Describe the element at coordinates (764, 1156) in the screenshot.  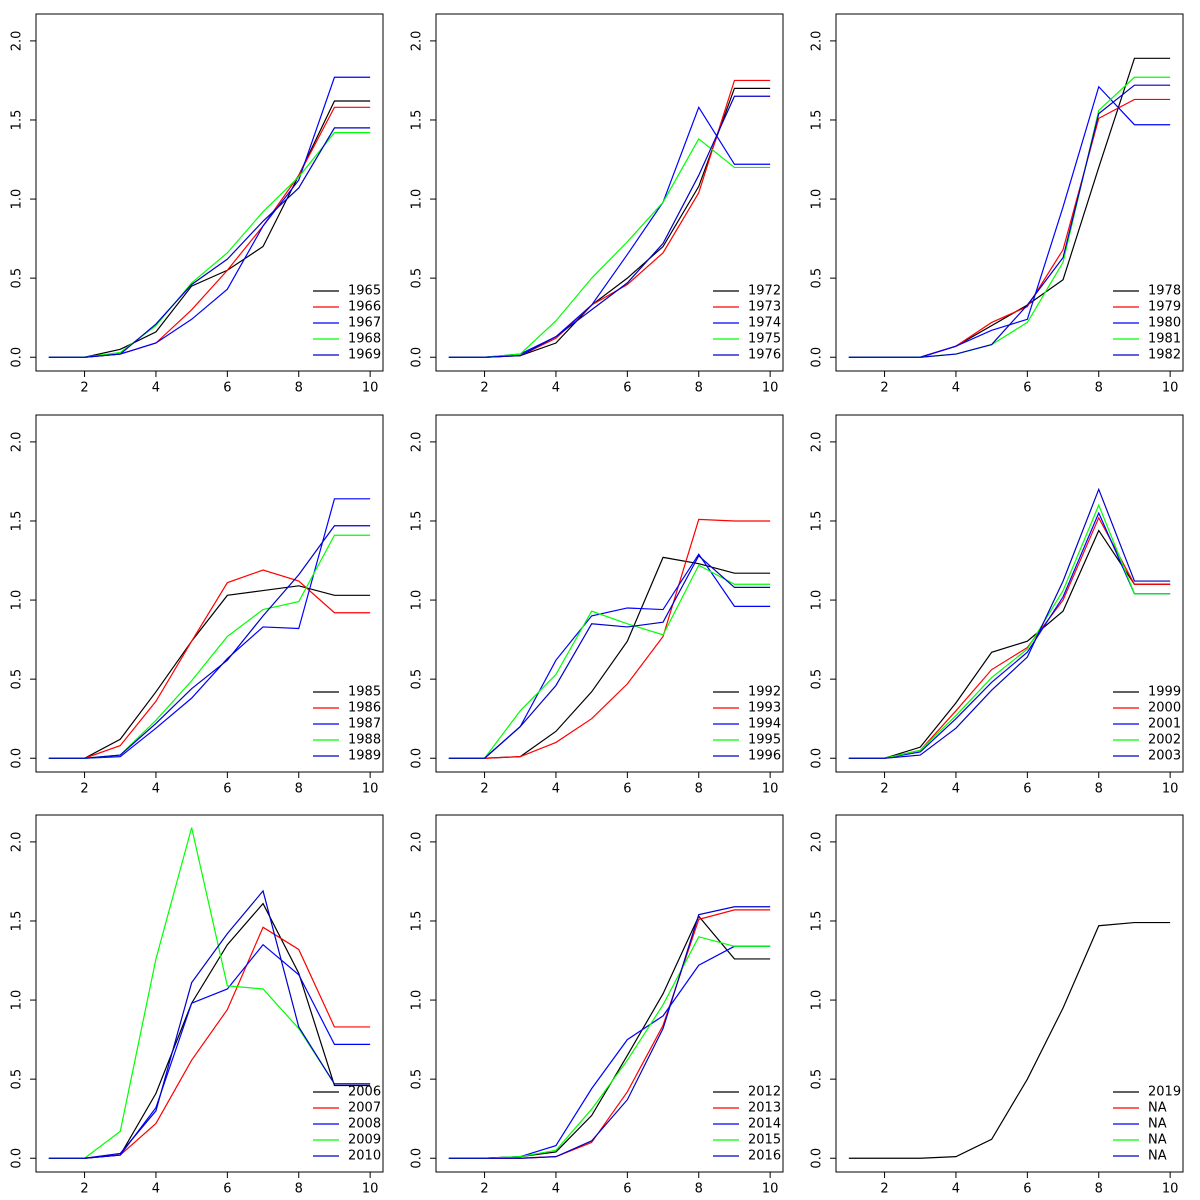
I see `legend-label: 2016` at that location.